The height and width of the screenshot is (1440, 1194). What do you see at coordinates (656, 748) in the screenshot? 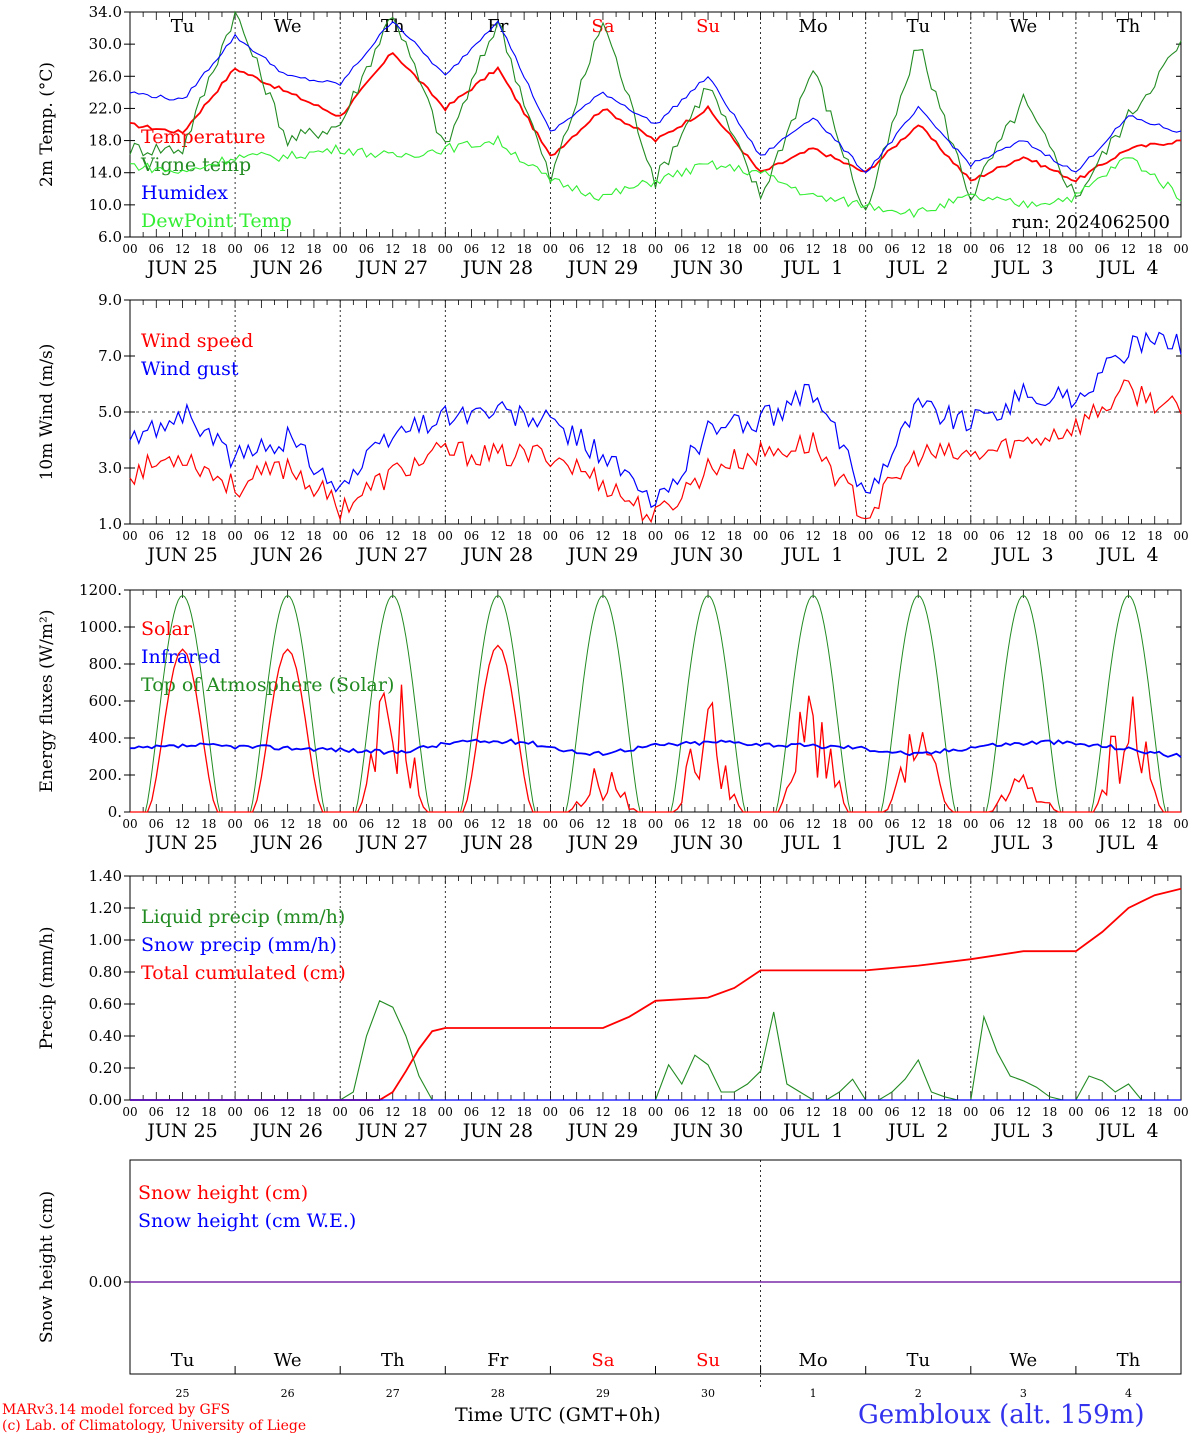
I see `series-line-infrared` at bounding box center [656, 748].